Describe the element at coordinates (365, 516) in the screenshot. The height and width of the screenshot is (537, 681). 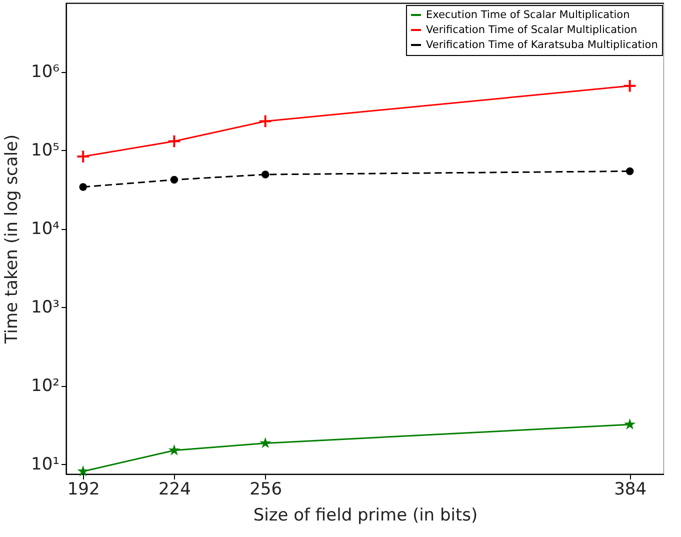
I see `x-axis-title: Size of field prime (in bits)` at that location.